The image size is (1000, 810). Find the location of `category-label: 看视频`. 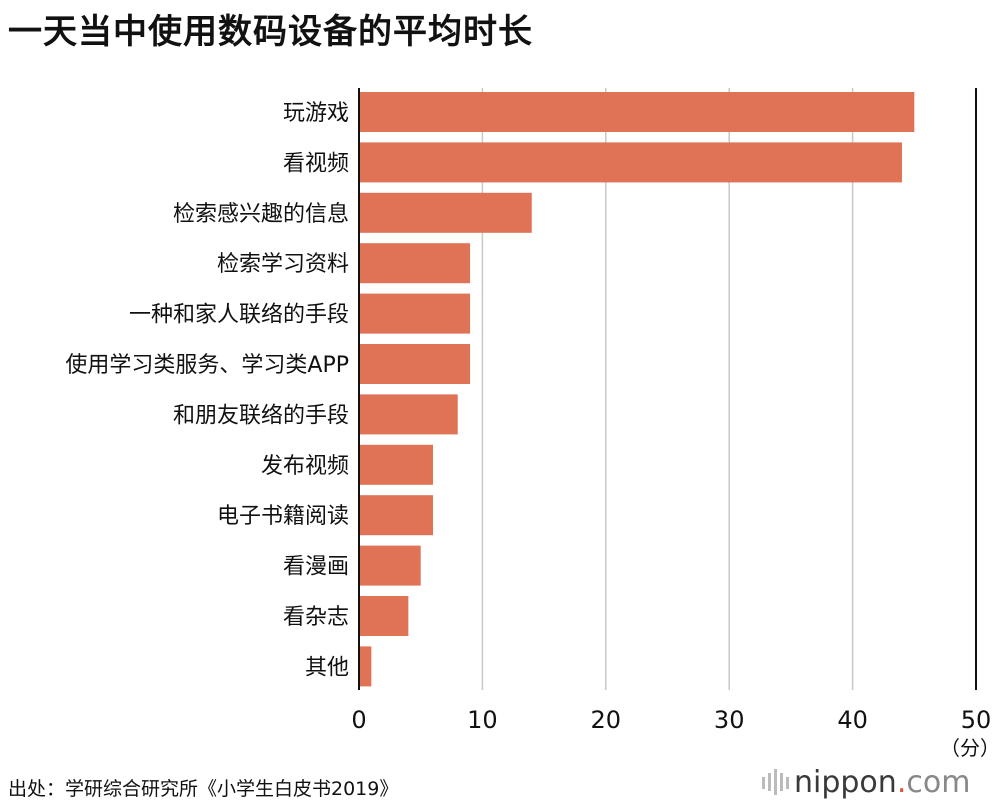

category-label: 看视频 is located at coordinates (316, 163).